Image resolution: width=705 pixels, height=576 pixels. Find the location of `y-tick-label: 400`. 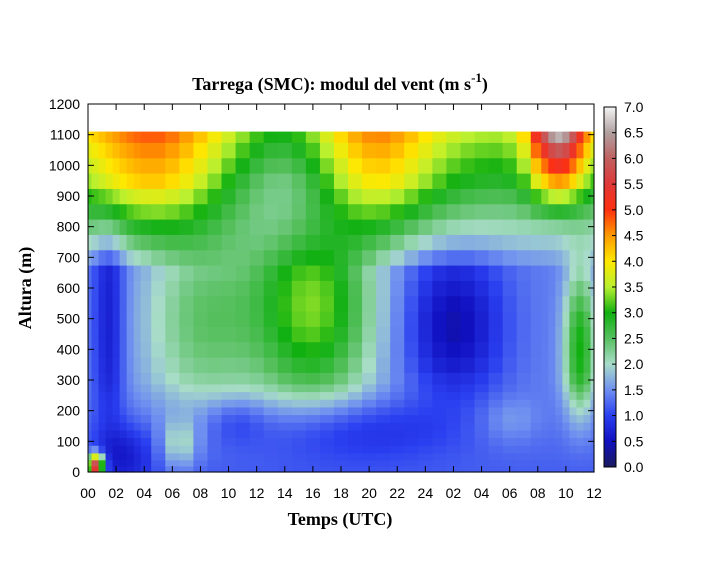

y-tick-label: 400 is located at coordinates (69, 349).